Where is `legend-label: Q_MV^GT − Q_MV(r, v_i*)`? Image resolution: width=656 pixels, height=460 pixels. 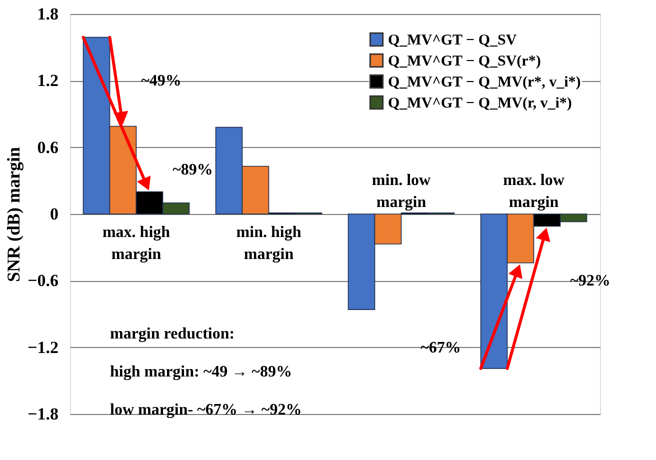 legend-label: Q_MV^GT − Q_MV(r, v_i*) is located at coordinates (480, 104).